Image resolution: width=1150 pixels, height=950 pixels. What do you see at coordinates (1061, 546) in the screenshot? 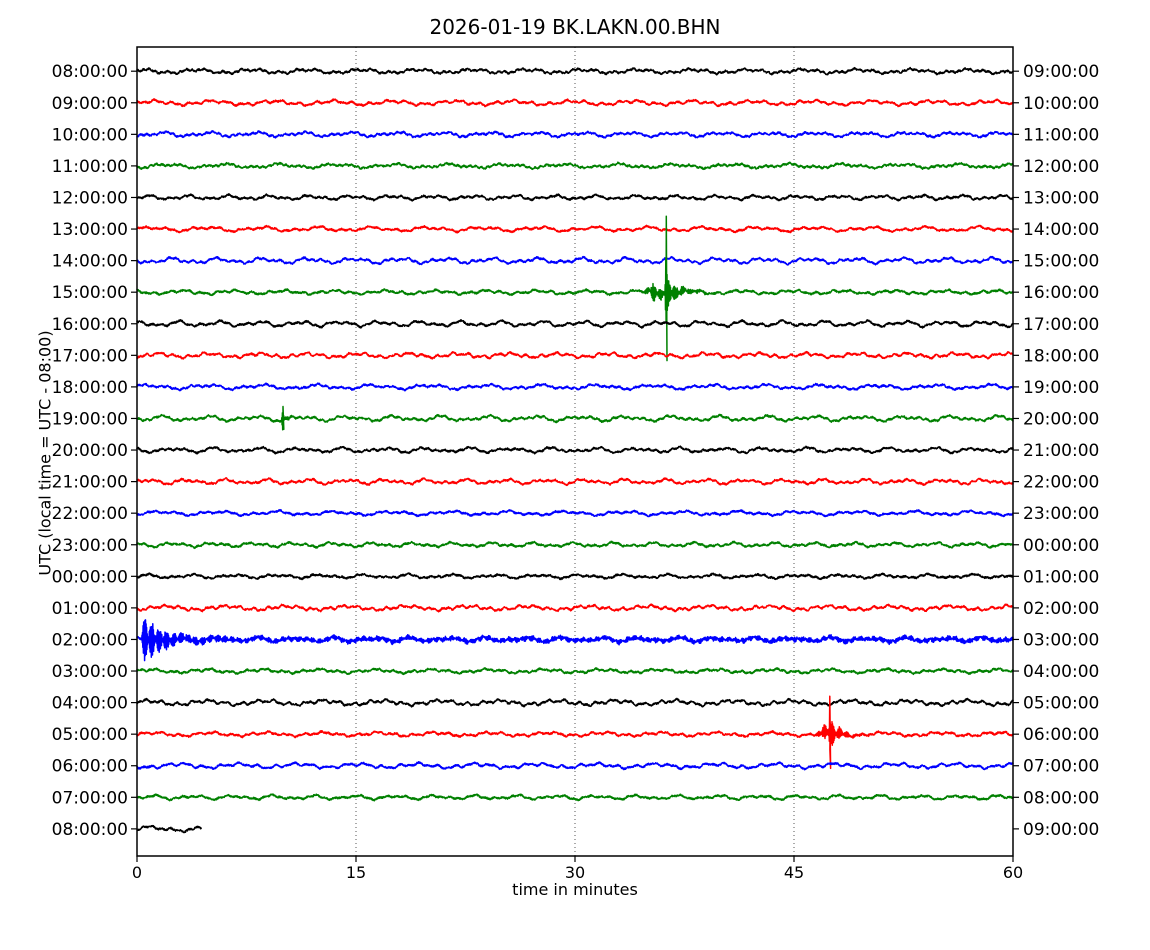
I see `local-time-label: 00:00:00` at bounding box center [1061, 546].